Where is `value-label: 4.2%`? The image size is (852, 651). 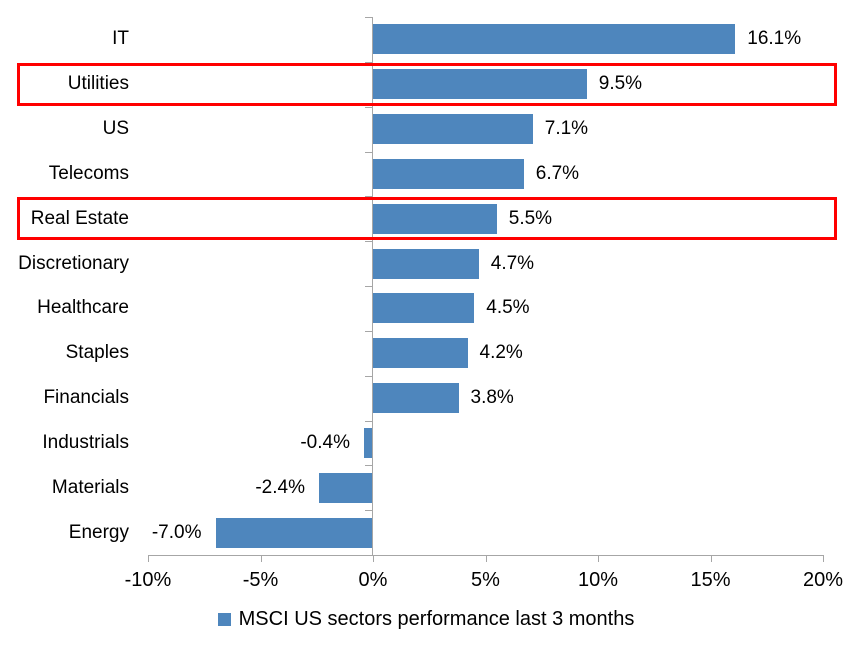 value-label: 4.2% is located at coordinates (501, 353).